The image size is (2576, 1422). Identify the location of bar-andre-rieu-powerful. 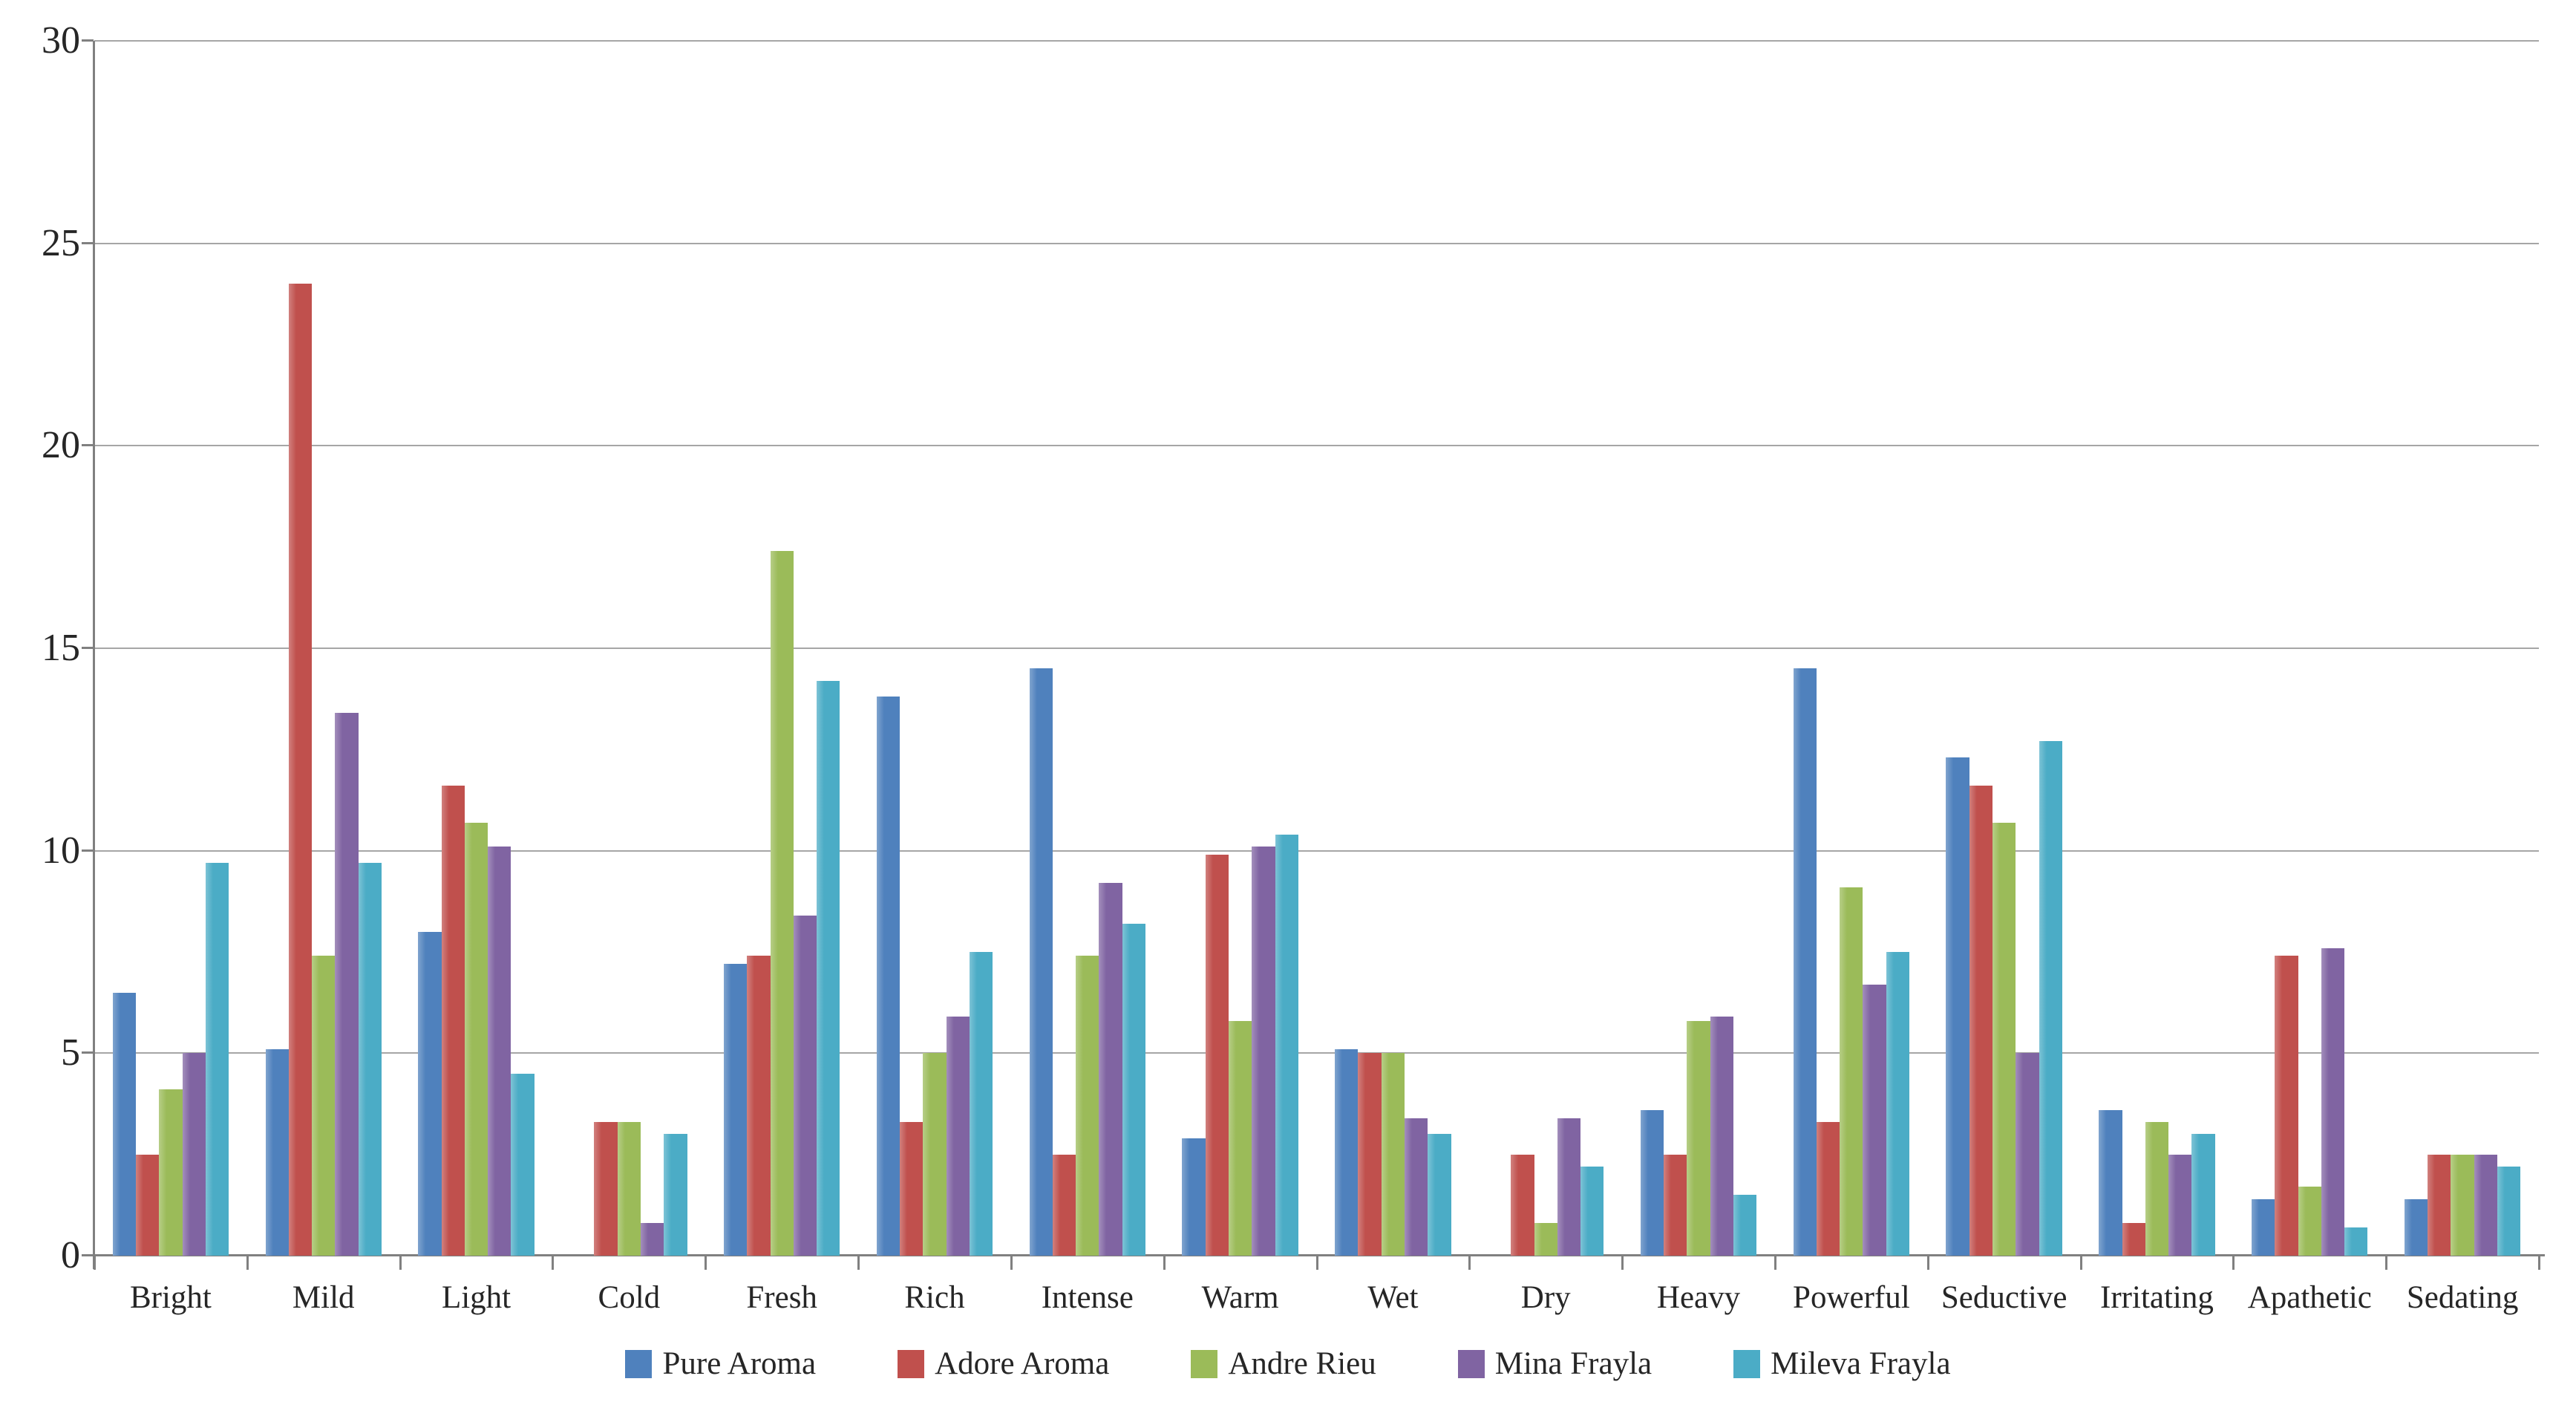
(1851, 1071).